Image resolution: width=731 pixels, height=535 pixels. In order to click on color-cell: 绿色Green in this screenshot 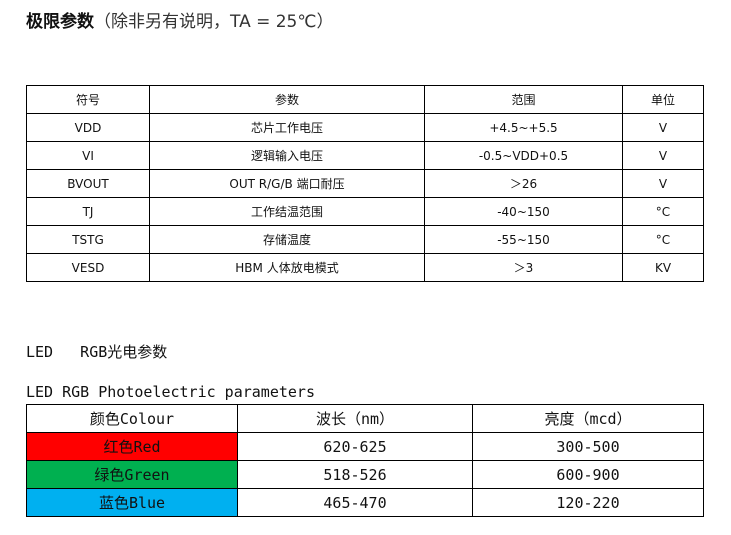, I will do `click(132, 474)`.